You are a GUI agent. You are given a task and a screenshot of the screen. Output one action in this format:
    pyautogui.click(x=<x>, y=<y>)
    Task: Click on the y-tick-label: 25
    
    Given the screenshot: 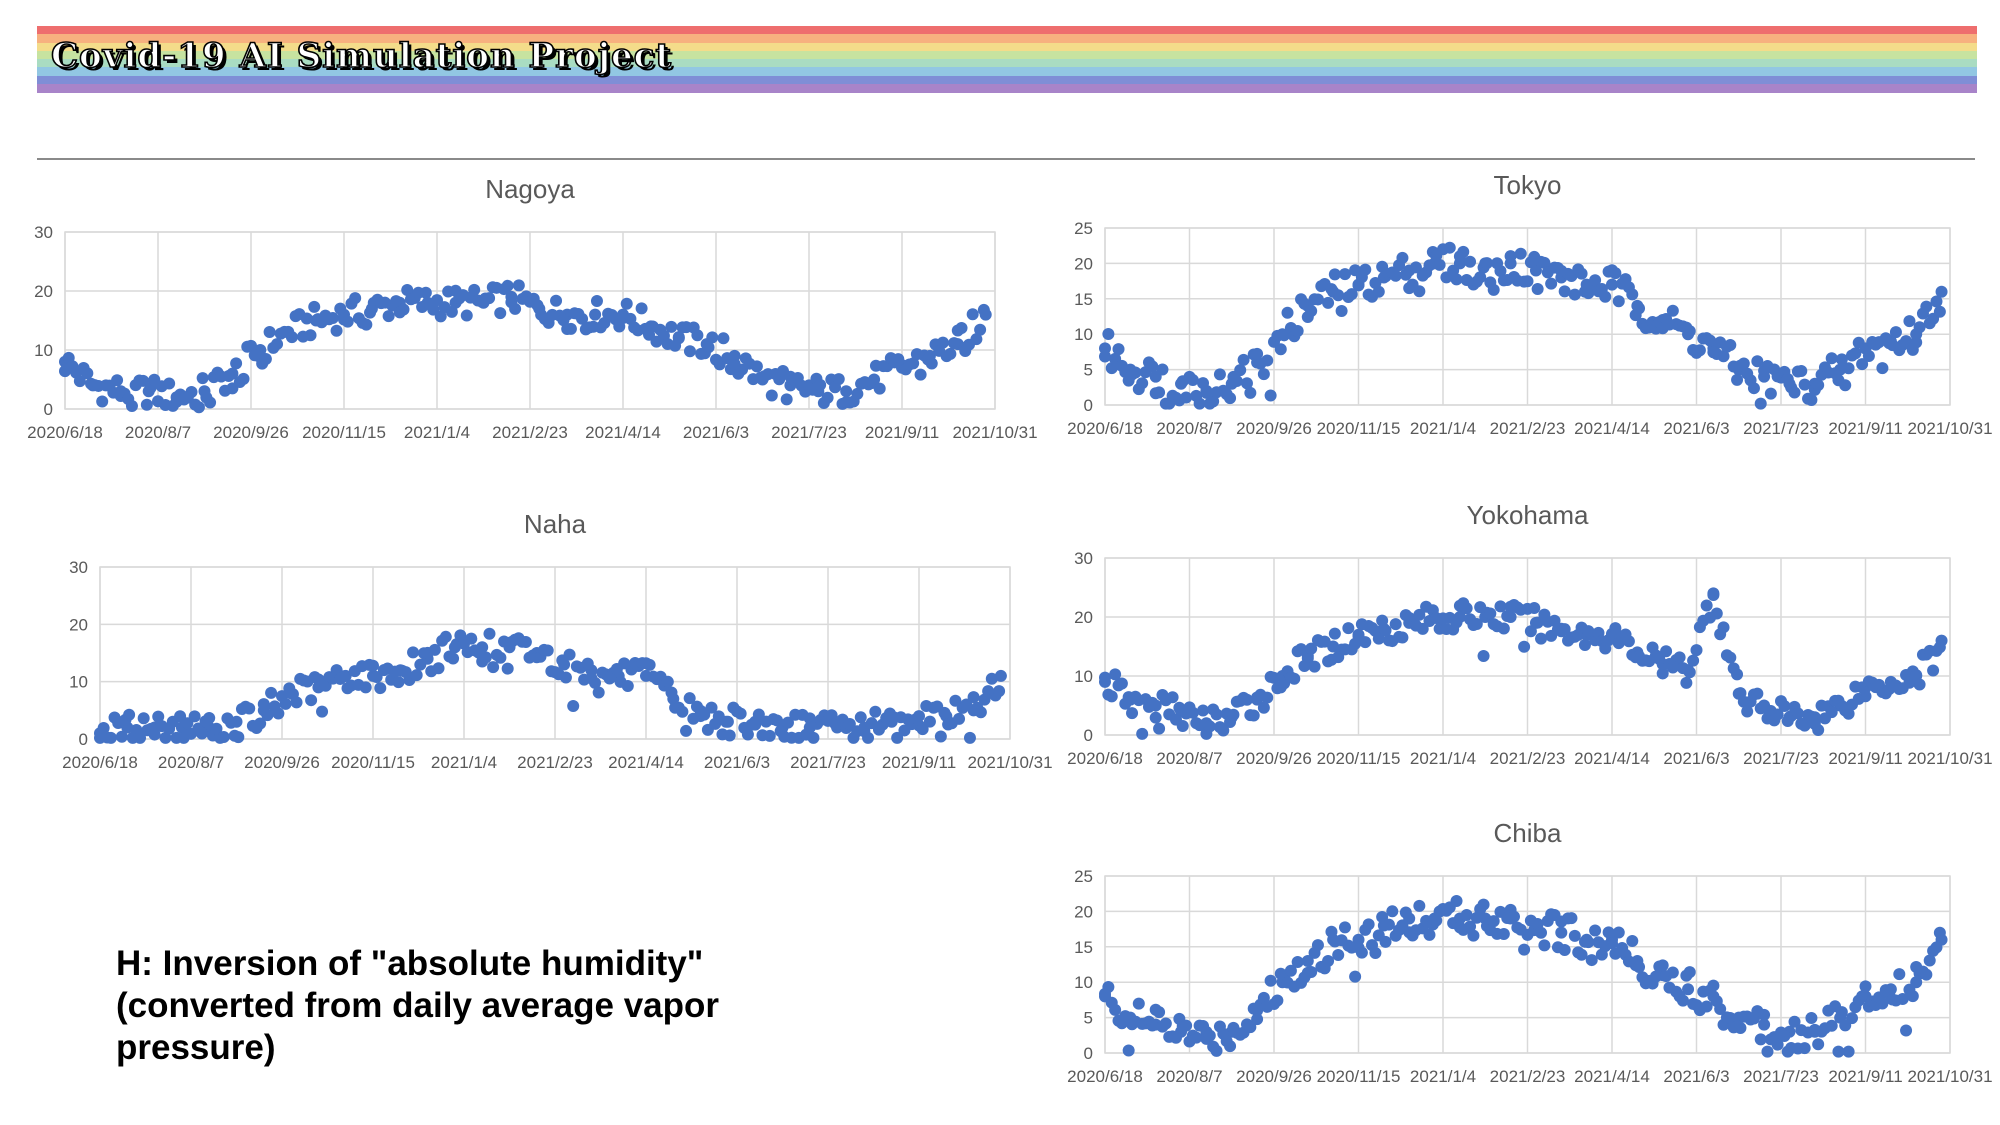 What is the action you would take?
    pyautogui.click(x=1083, y=228)
    